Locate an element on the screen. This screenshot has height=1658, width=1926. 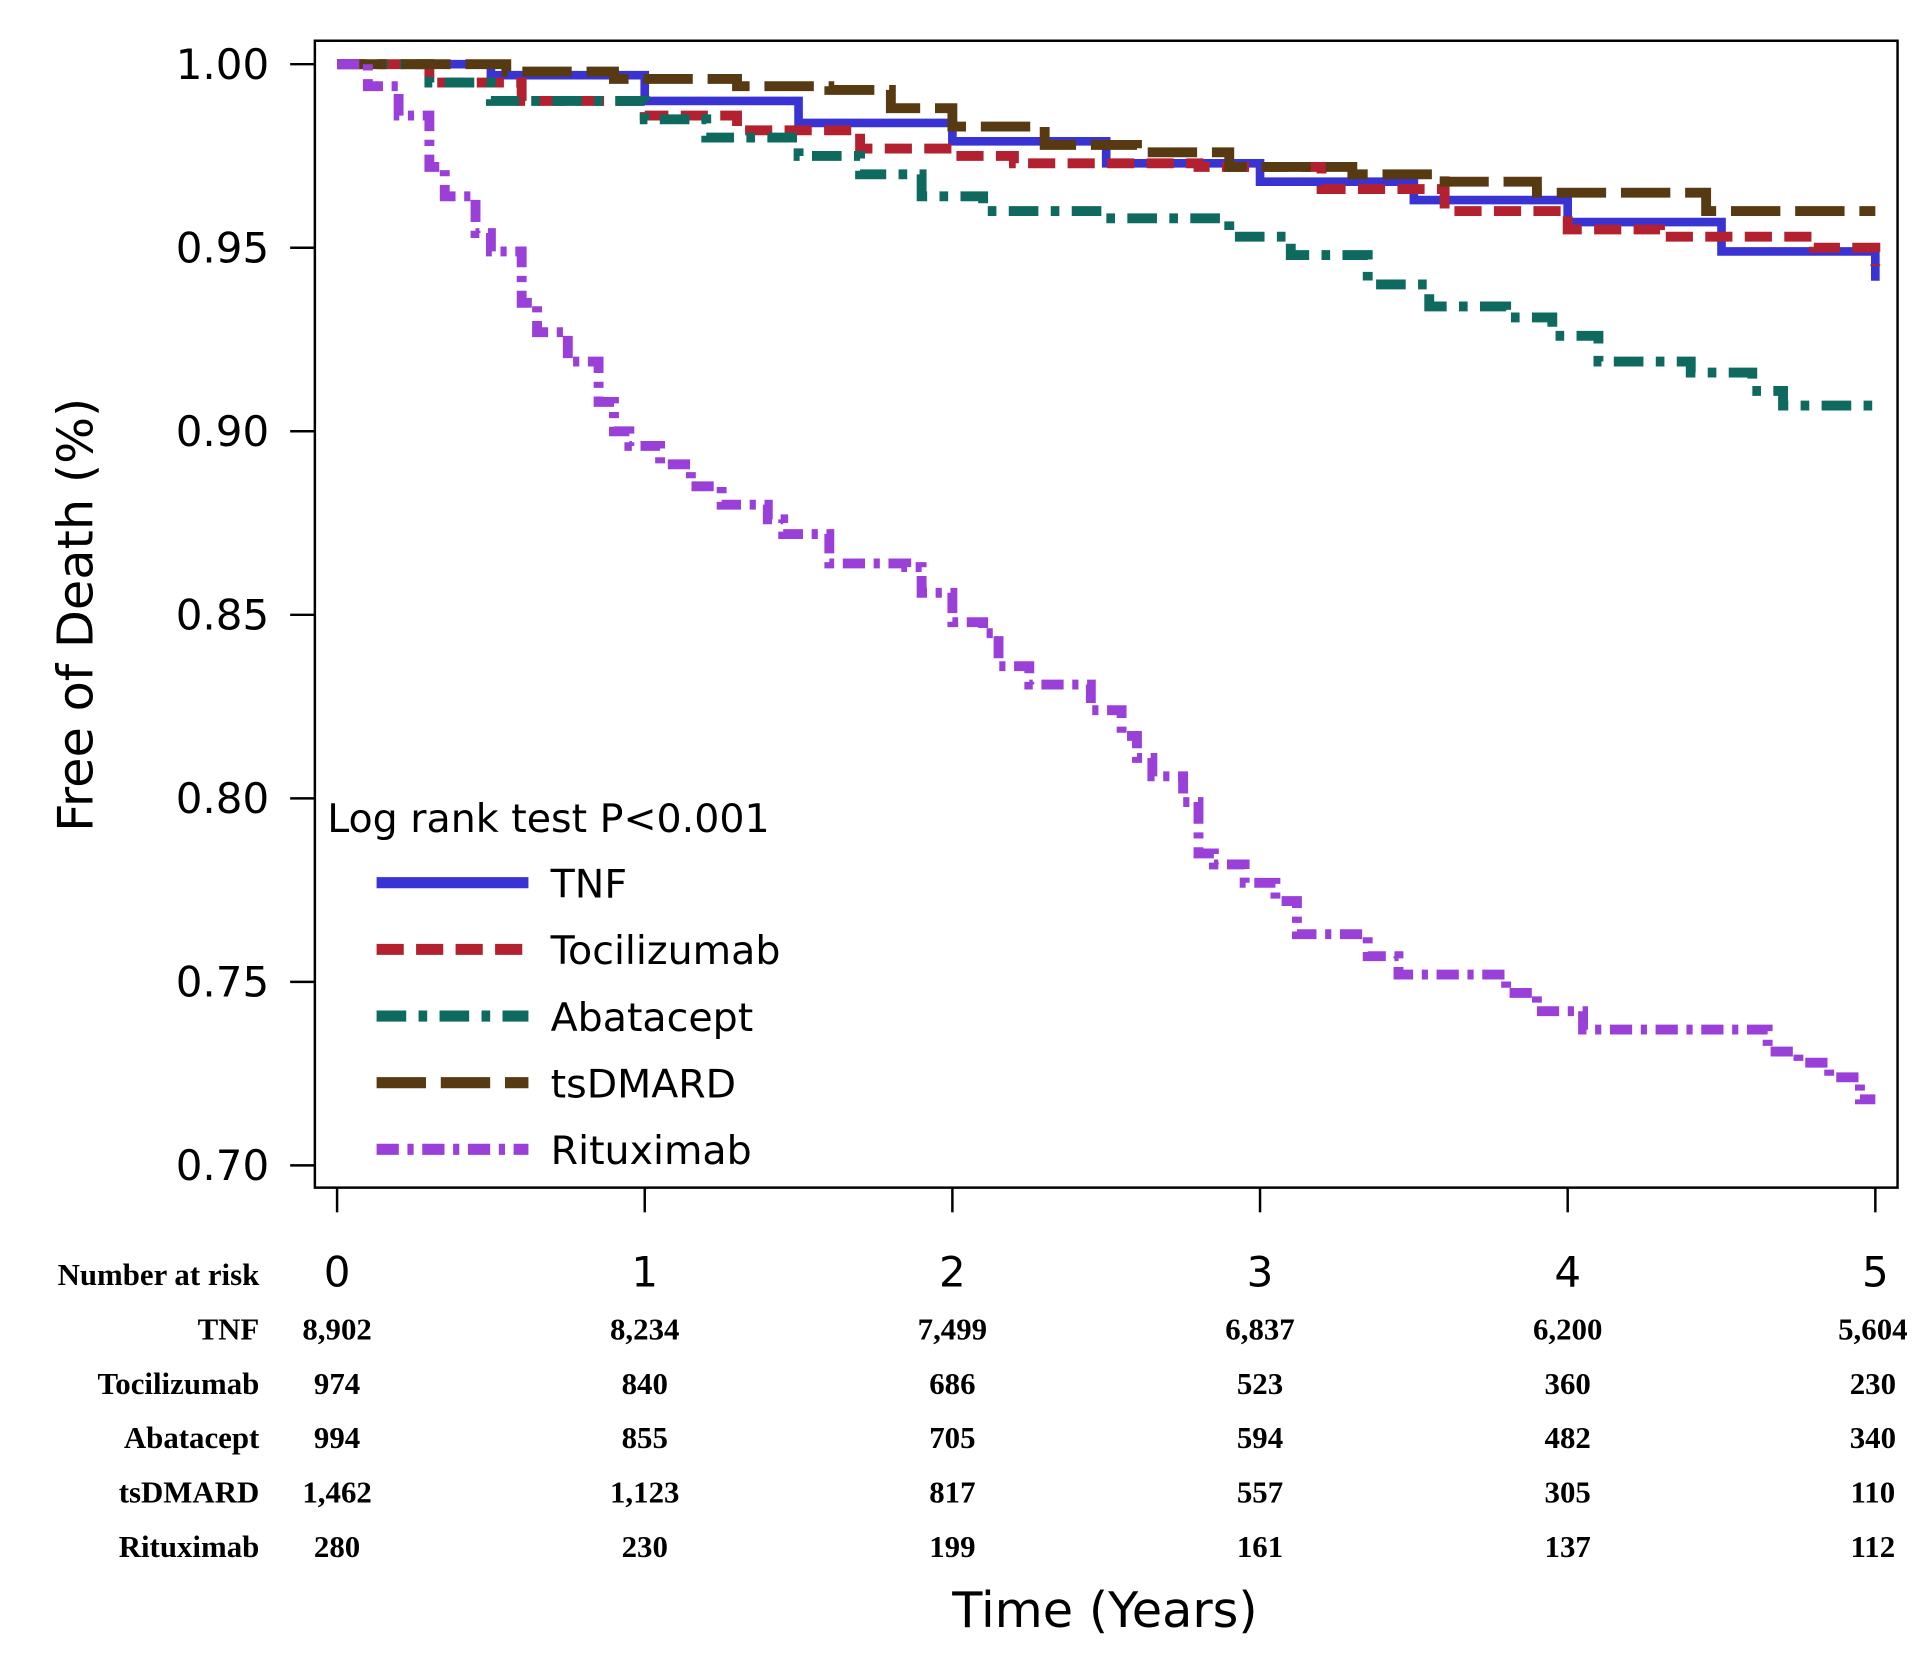
log-rank-annotation: Log rank test P<0.001 is located at coordinates (548, 819).